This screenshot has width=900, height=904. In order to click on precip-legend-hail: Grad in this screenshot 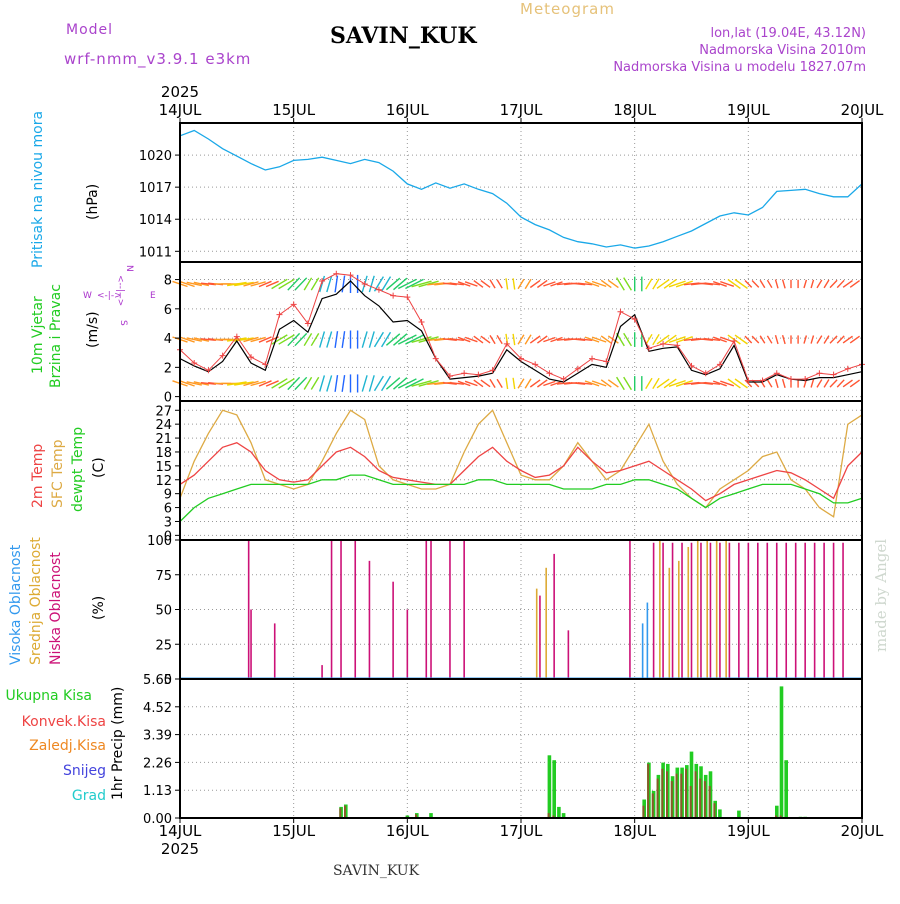, I will do `click(89, 796)`.